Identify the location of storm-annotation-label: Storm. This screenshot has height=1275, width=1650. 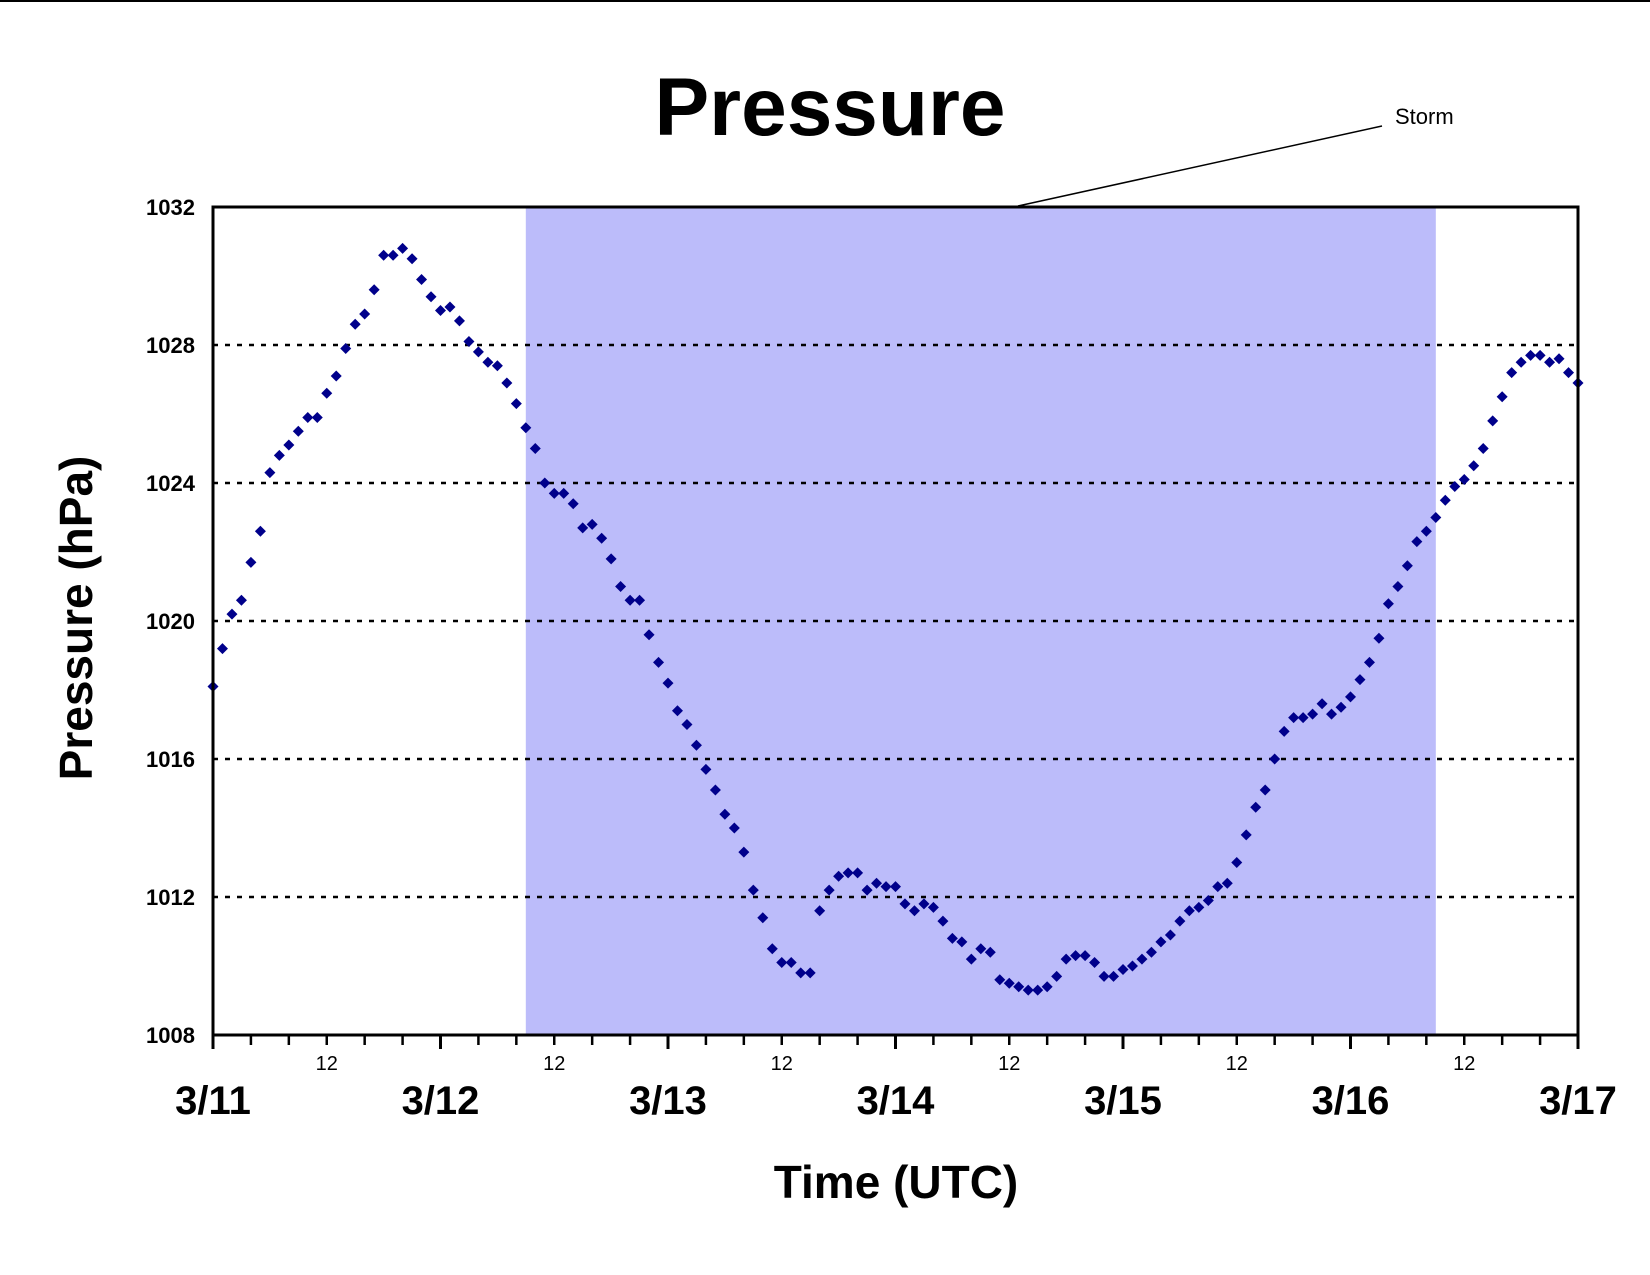
(1424, 116).